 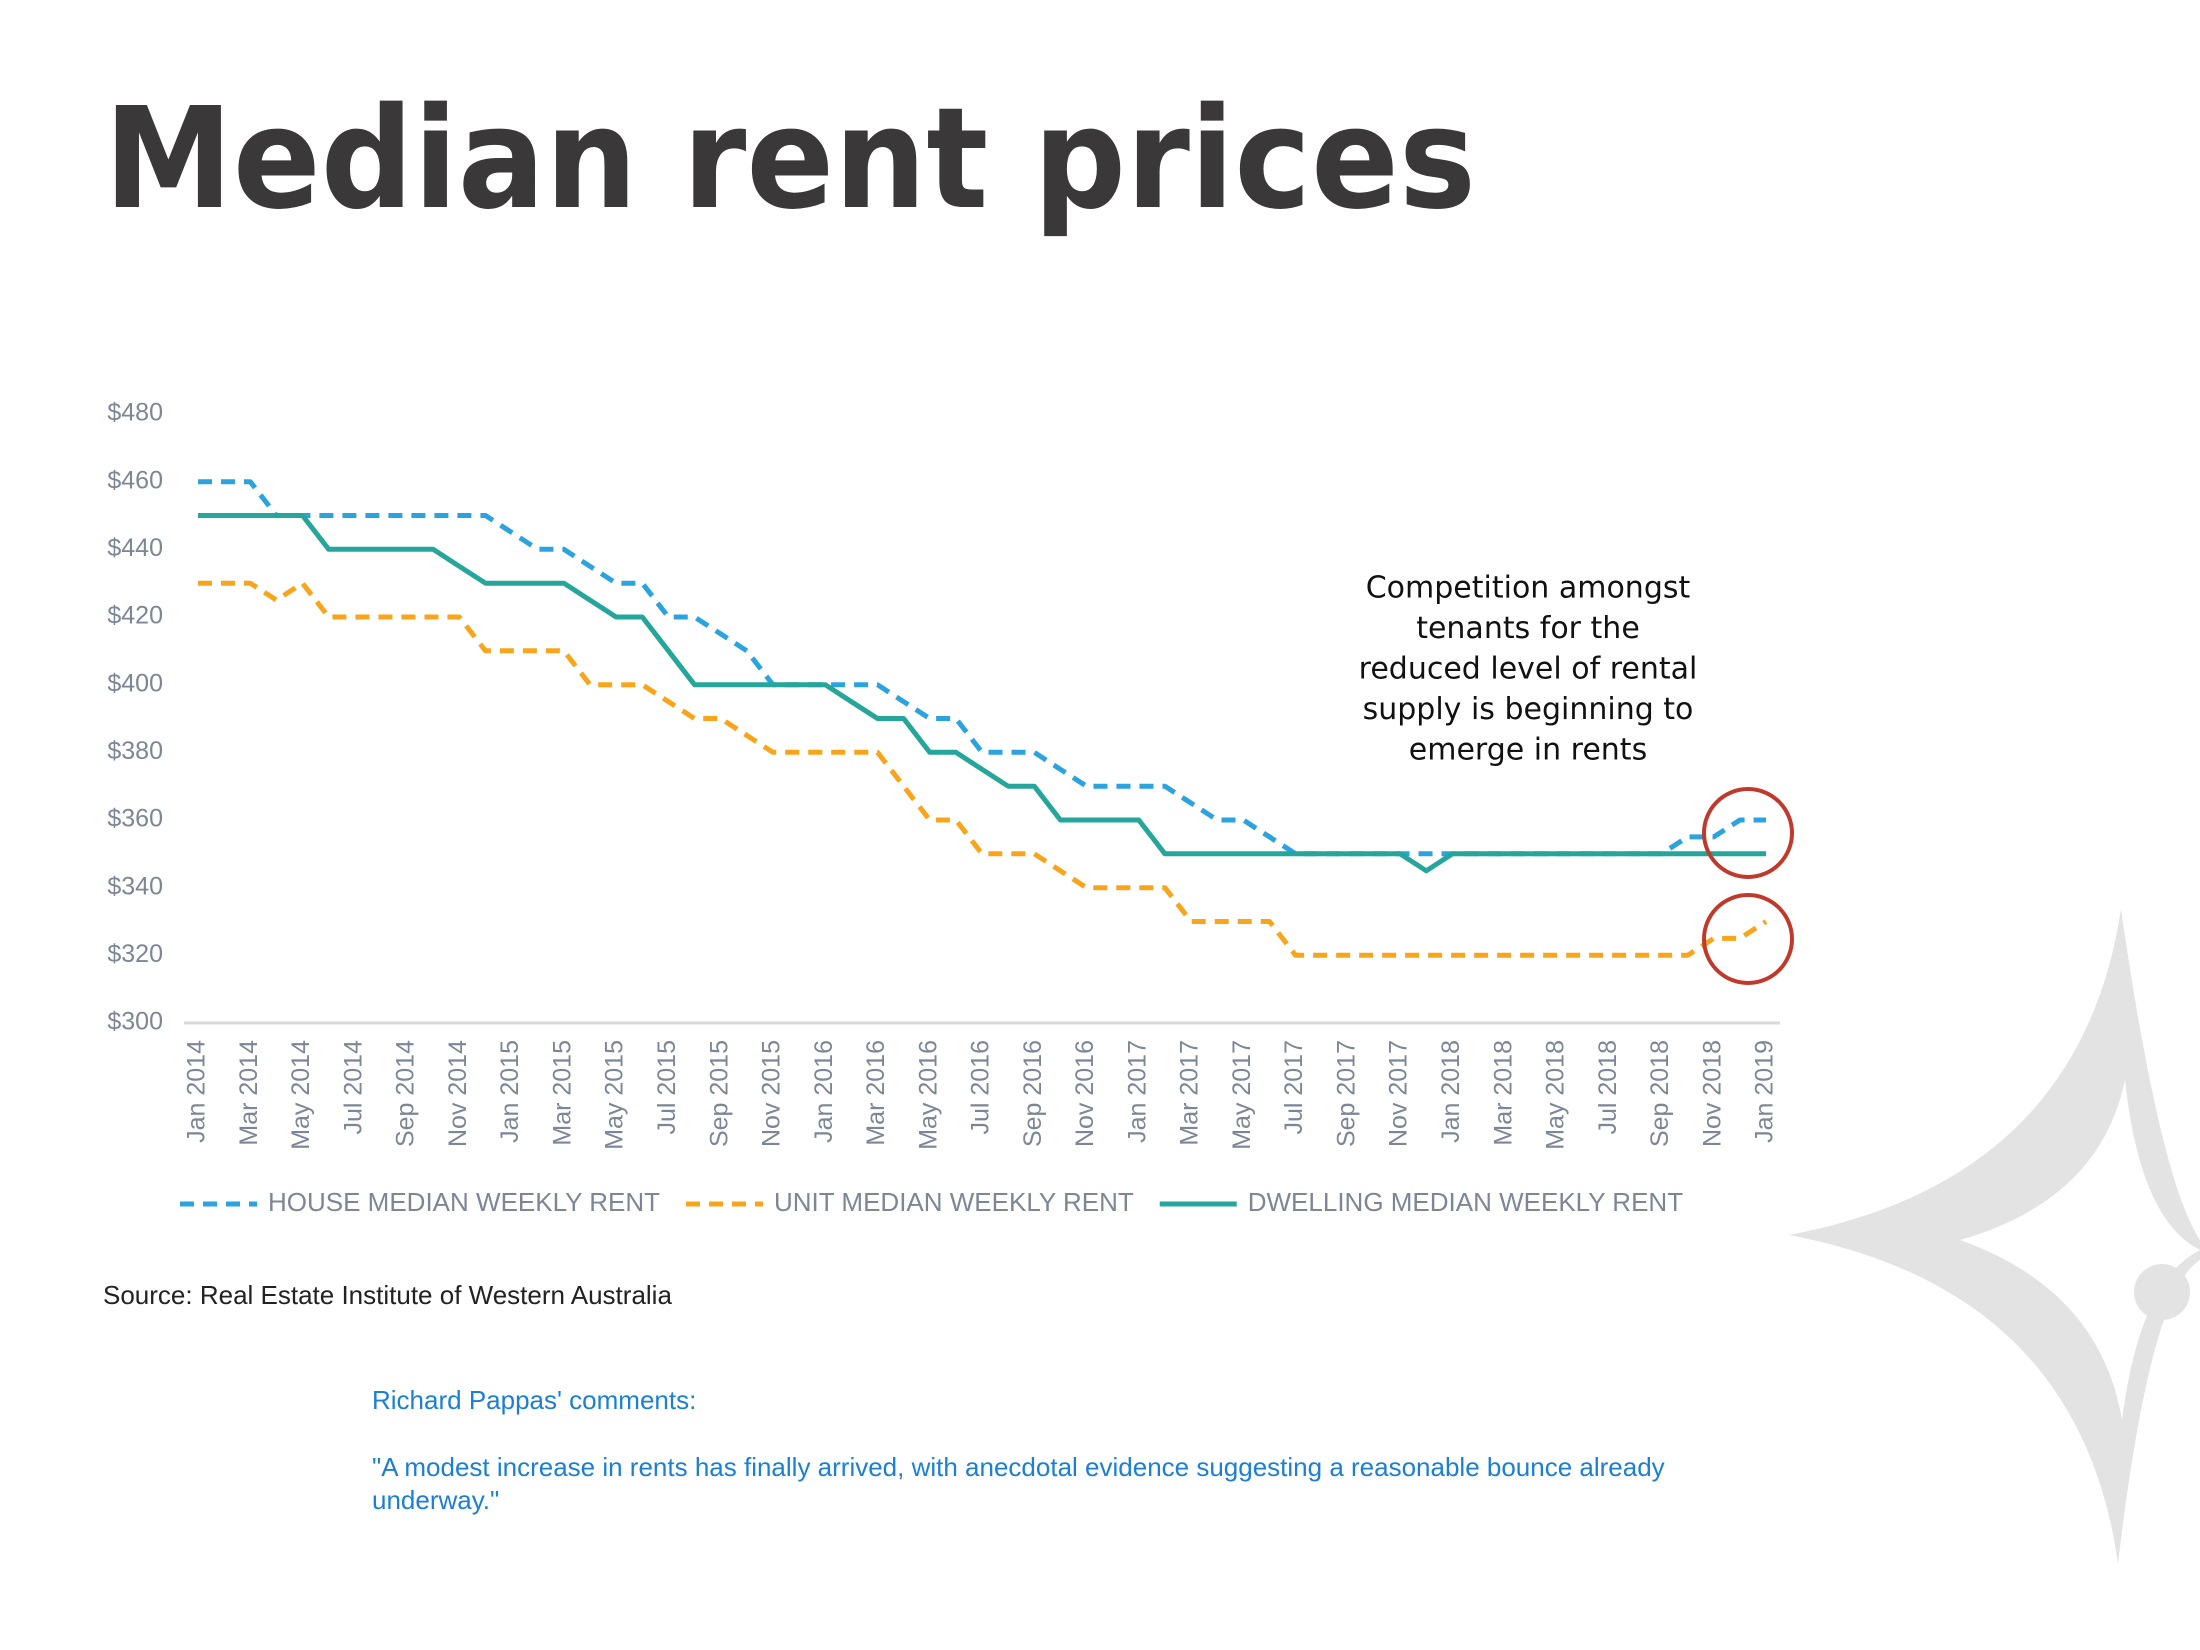 I want to click on x-tick-label: May 2016, so click(x=928, y=1095).